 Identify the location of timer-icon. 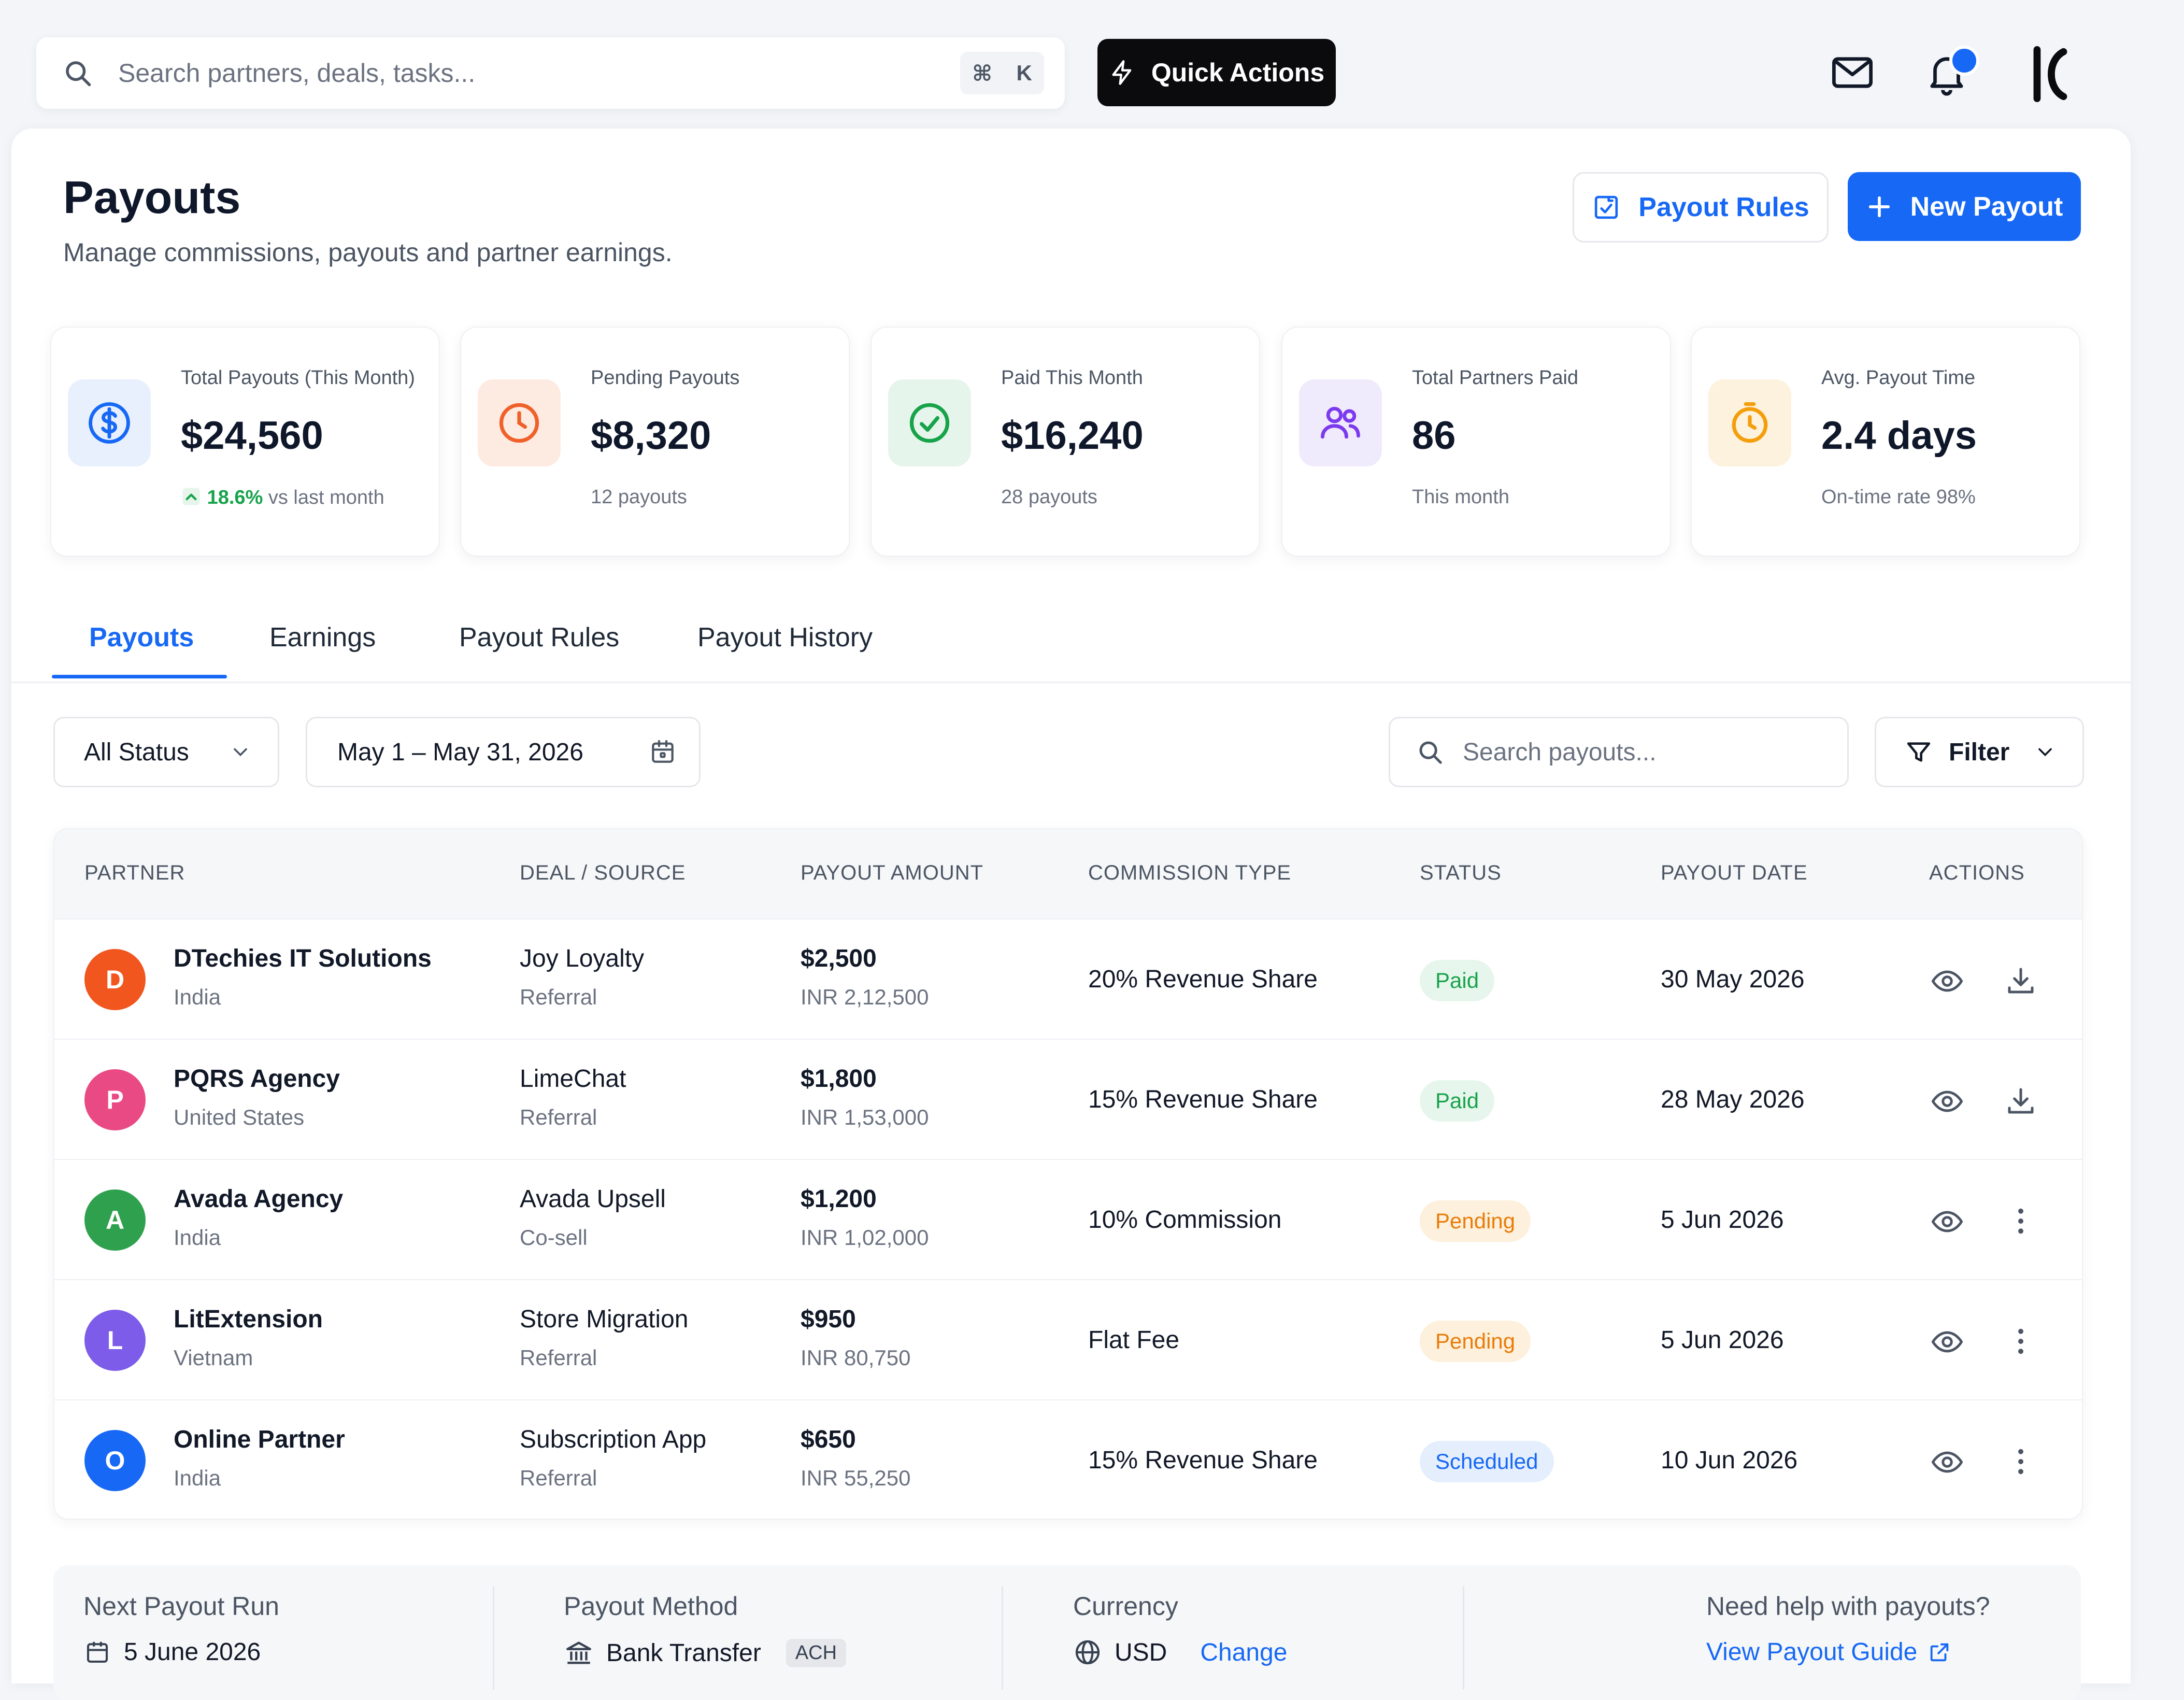
(1750, 423).